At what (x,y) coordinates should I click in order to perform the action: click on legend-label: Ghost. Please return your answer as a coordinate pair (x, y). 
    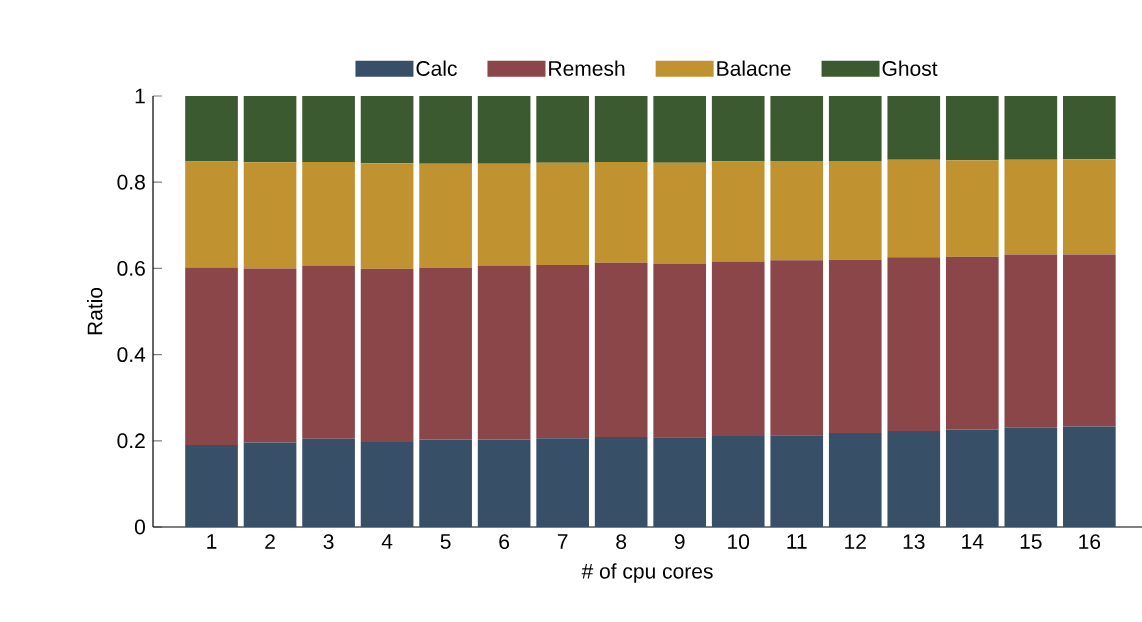
    Looking at the image, I should click on (910, 68).